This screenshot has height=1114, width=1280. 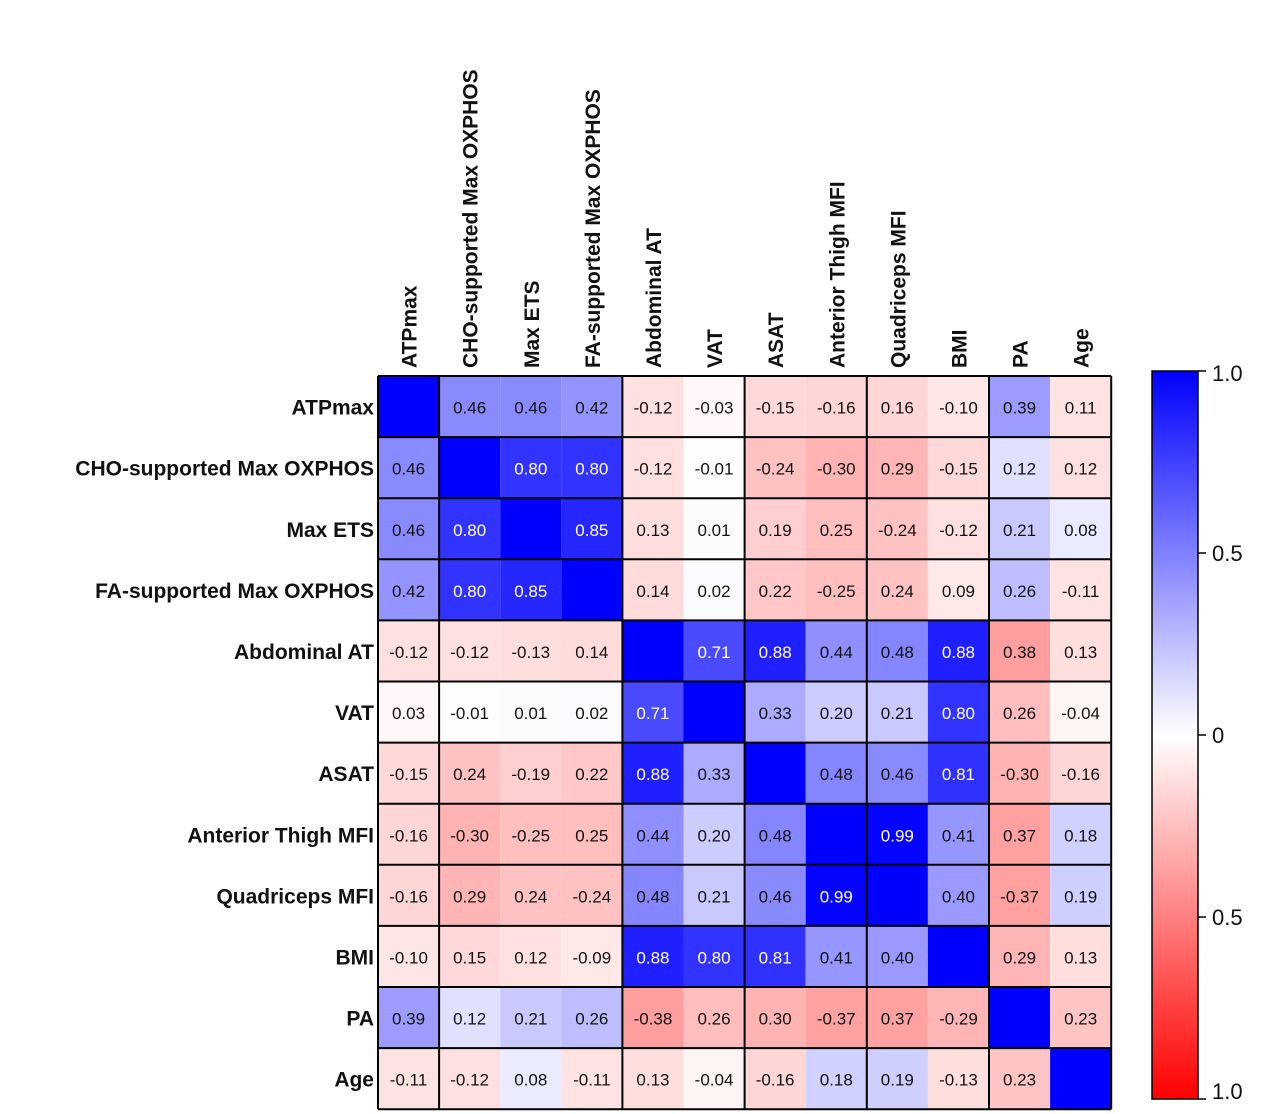 I want to click on cell-value-label: 0.12, so click(x=1080, y=469).